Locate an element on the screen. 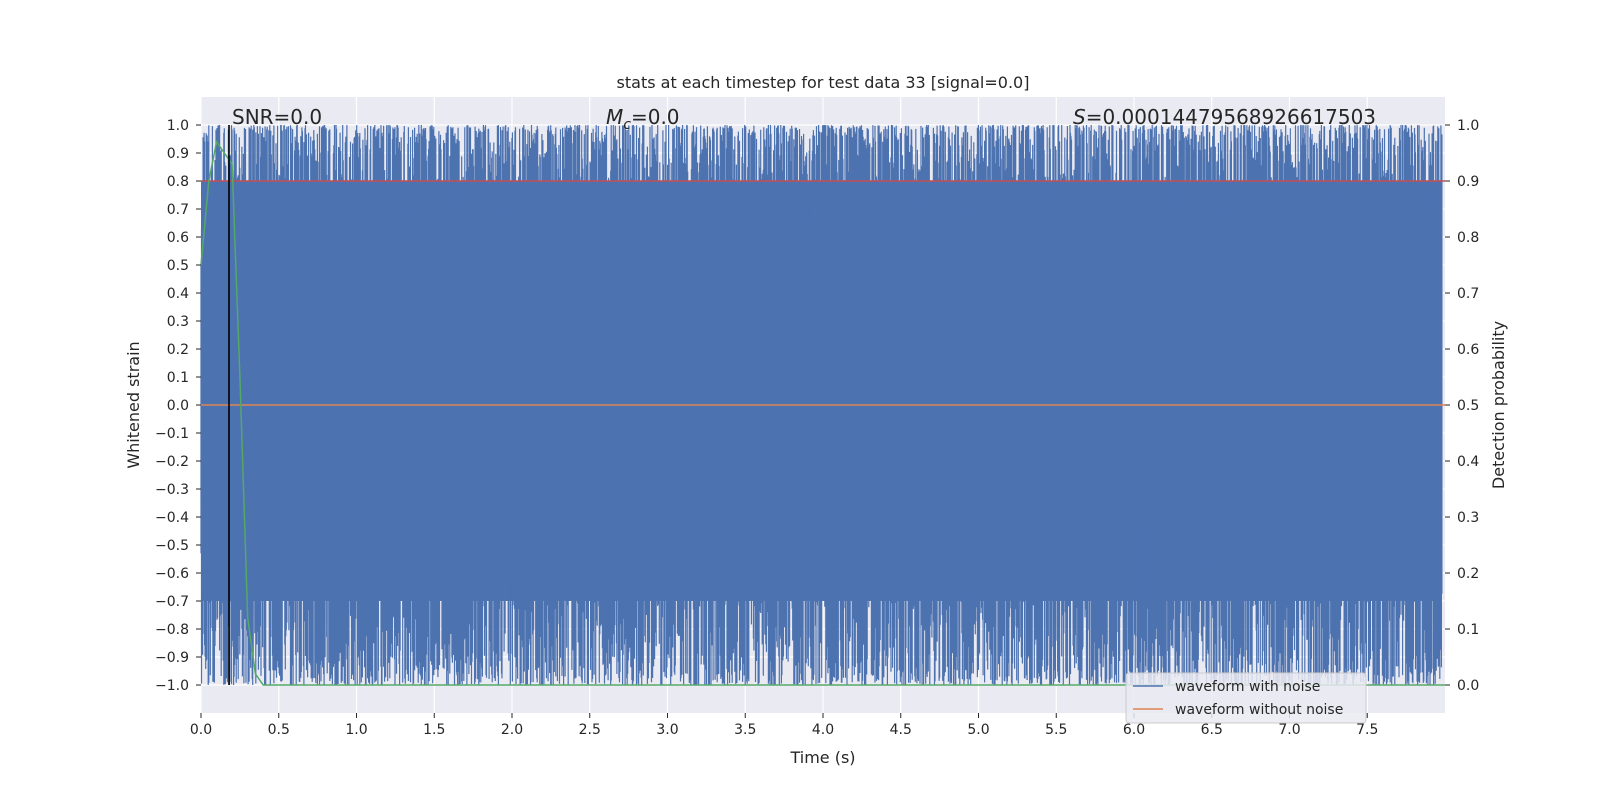 The height and width of the screenshot is (800, 1600). x-tick-label-7: 3.5 is located at coordinates (745, 730).